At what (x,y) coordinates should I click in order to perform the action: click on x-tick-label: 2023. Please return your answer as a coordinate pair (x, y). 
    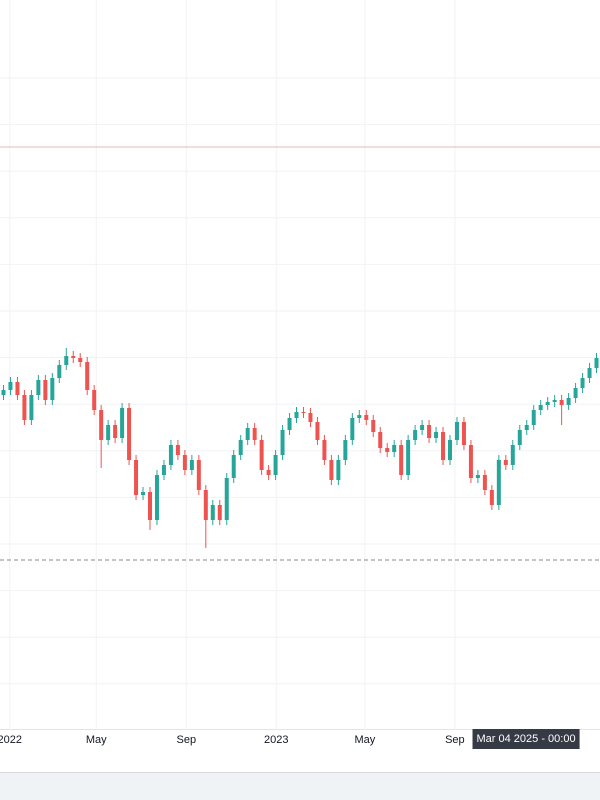
    Looking at the image, I should click on (276, 740).